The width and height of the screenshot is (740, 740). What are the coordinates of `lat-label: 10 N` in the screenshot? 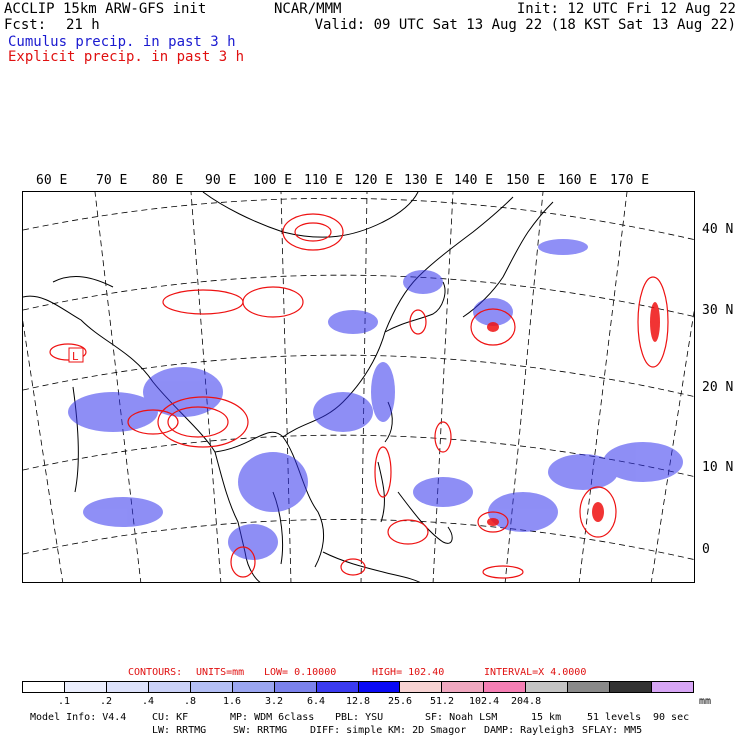 It's located at (718, 467).